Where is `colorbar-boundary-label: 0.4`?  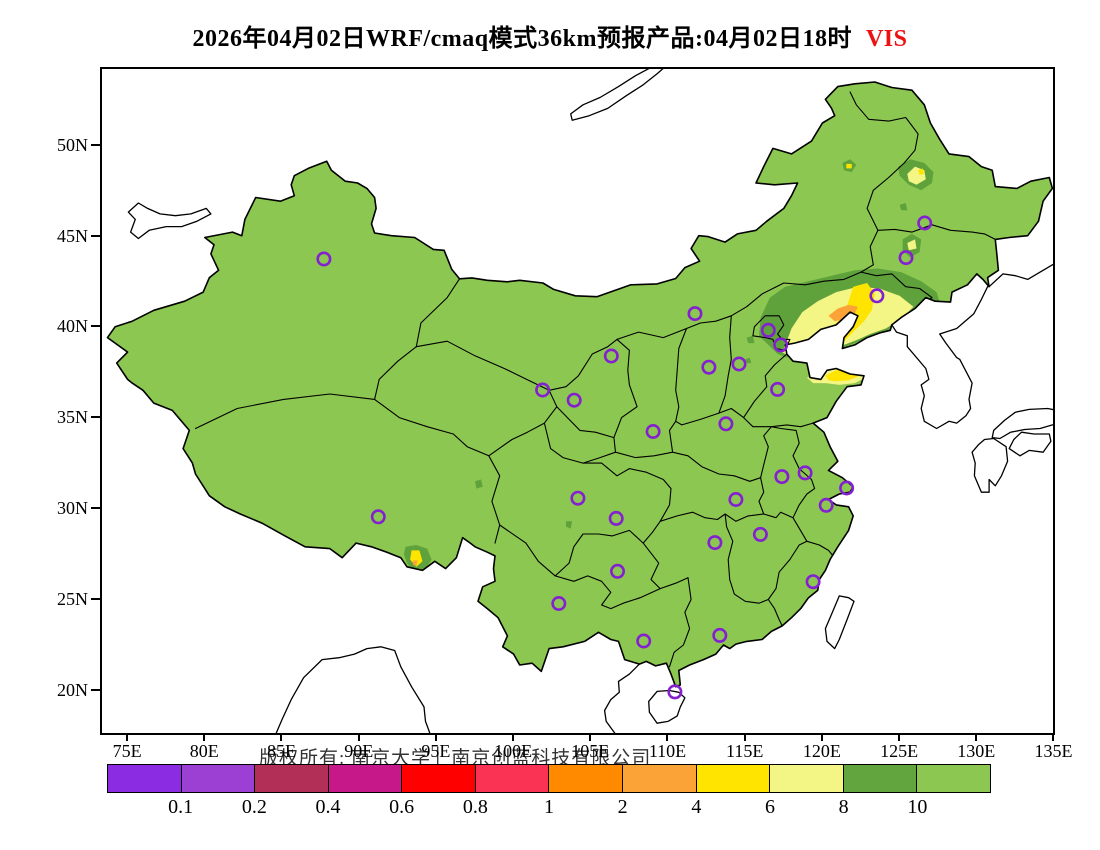
colorbar-boundary-label: 0.4 is located at coordinates (328, 807).